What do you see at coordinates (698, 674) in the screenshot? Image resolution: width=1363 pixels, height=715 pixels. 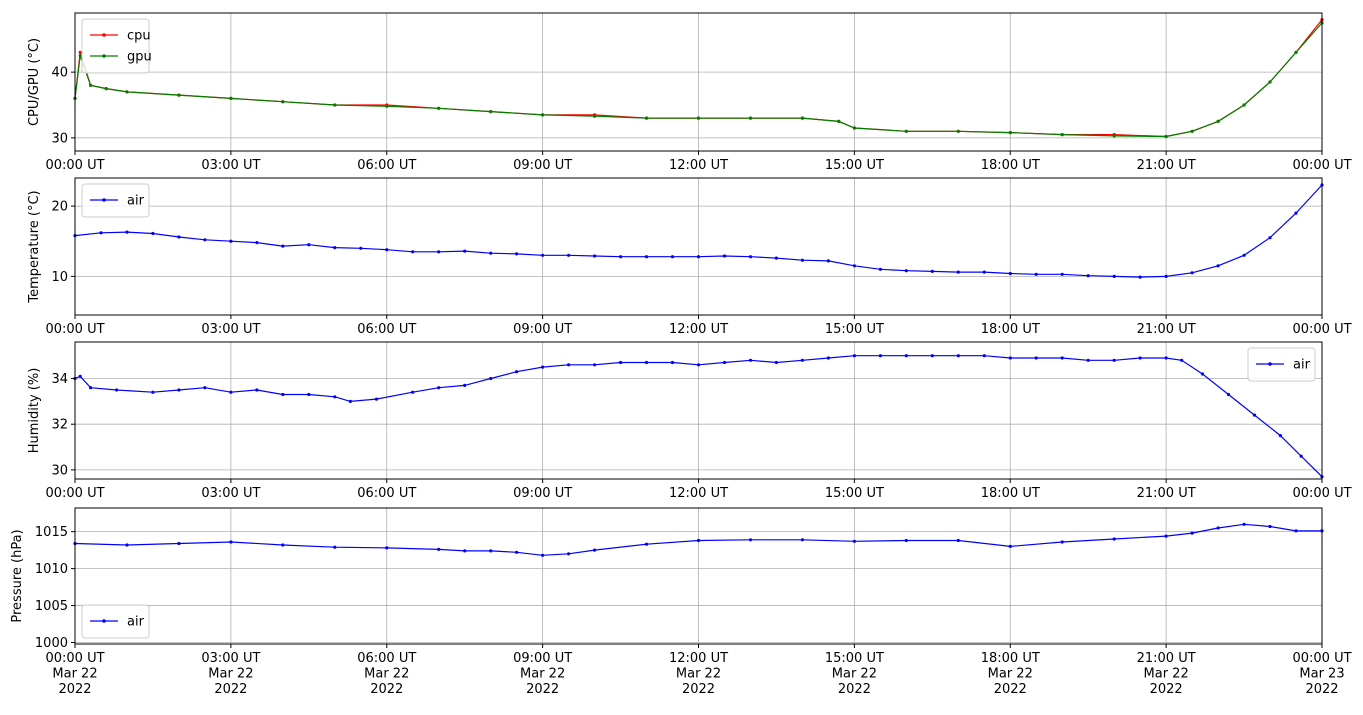 I see `x-tick-label: 12:00 UT Mar 22 2022` at bounding box center [698, 674].